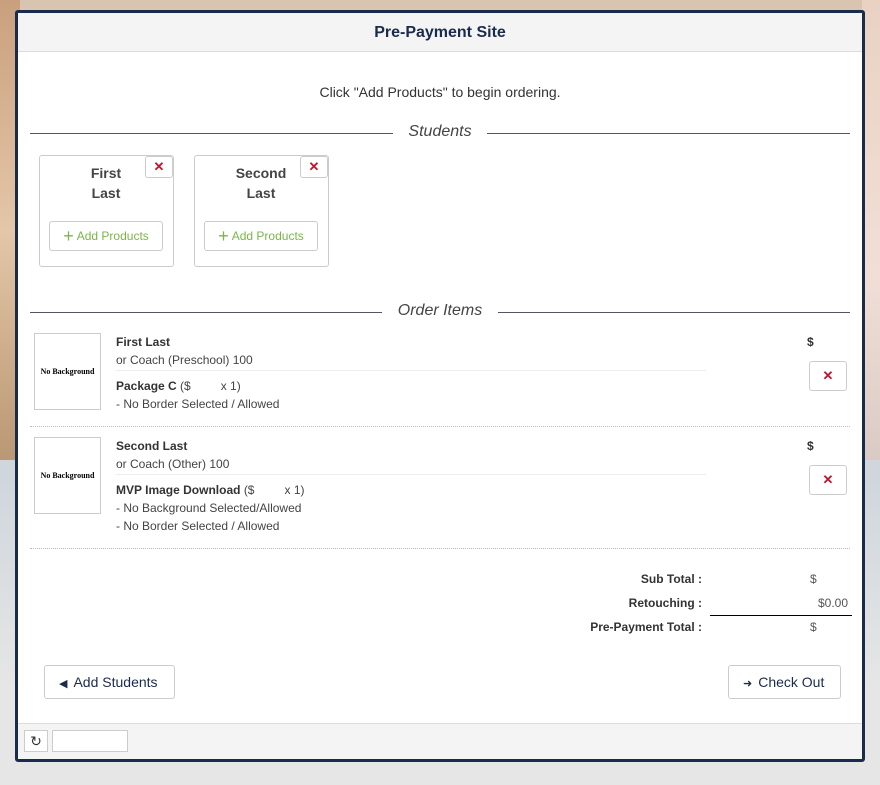 The width and height of the screenshot is (880, 785). Describe the element at coordinates (440, 741) in the screenshot. I see `dialog-footer: ↻` at that location.